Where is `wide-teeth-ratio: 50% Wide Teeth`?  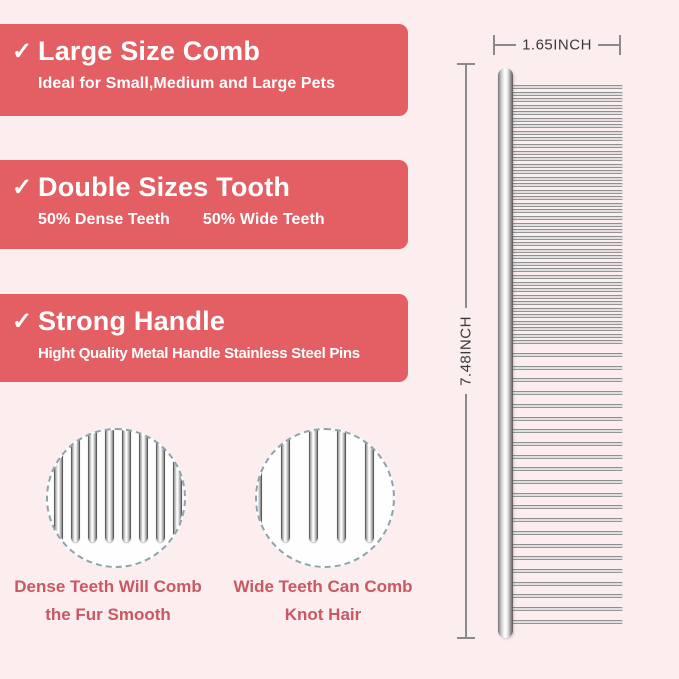
wide-teeth-ratio: 50% Wide Teeth is located at coordinates (263, 219).